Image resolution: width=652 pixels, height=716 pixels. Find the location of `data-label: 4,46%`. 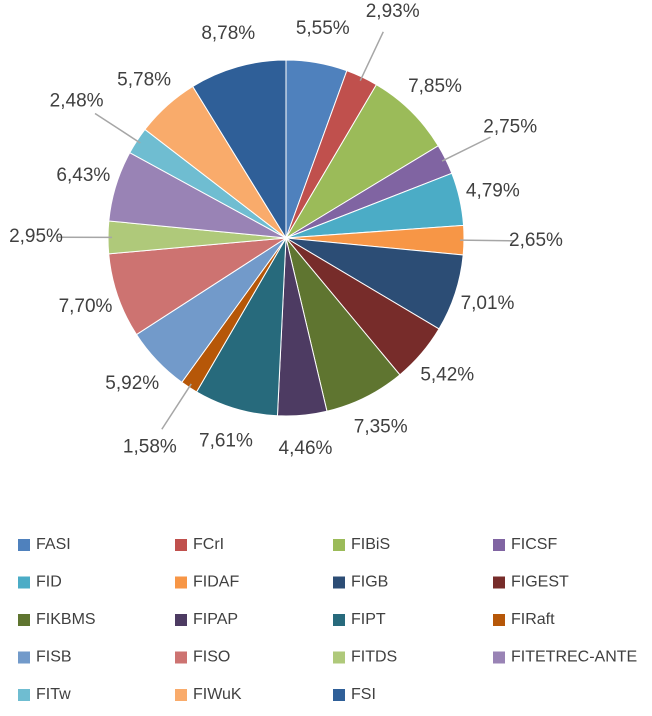

data-label: 4,46% is located at coordinates (306, 448).